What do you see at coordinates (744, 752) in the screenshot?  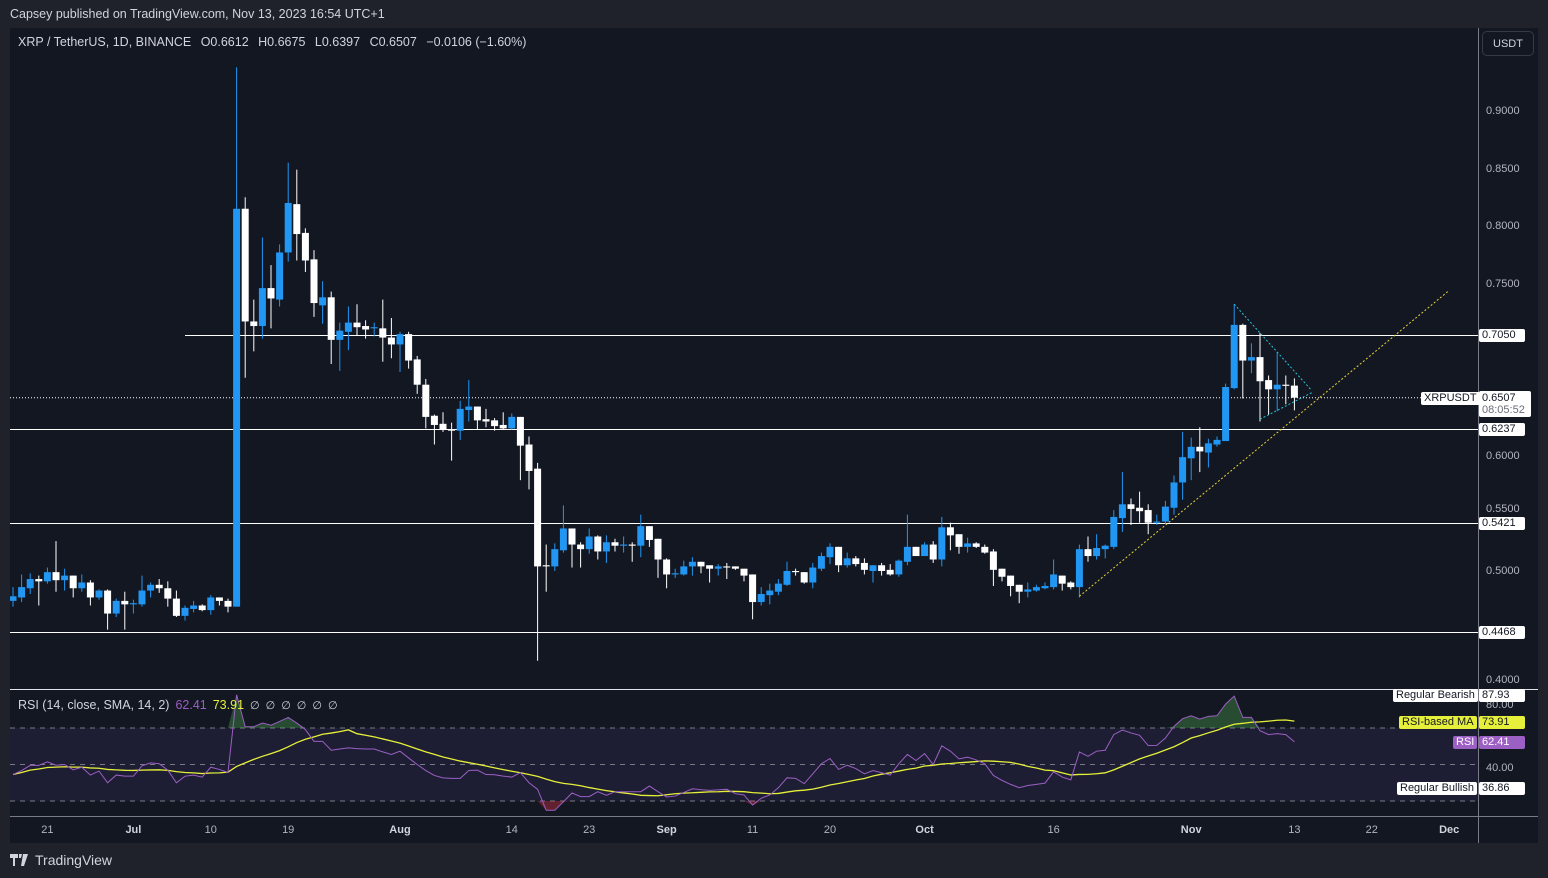 I see `rsi-pane` at bounding box center [744, 752].